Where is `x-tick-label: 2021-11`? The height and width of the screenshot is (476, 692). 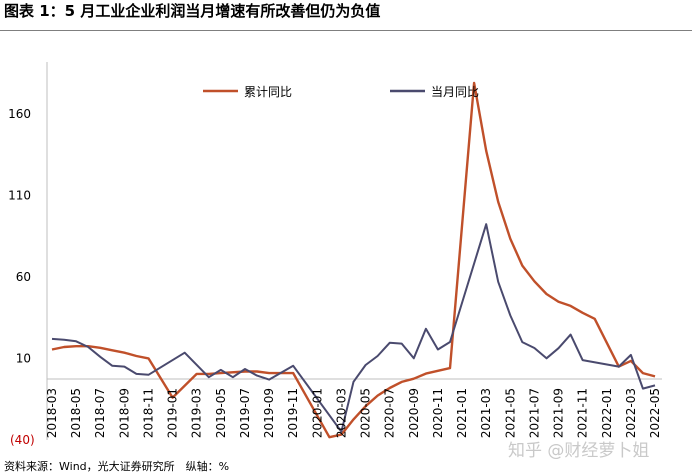 x-tick-label: 2021-11 is located at coordinates (583, 413).